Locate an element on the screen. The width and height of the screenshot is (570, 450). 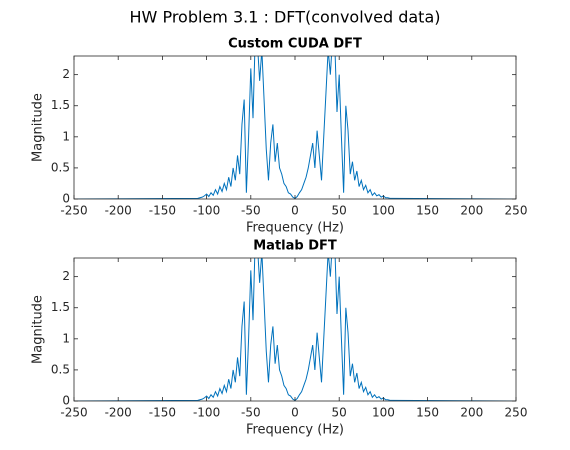
figure-title: HW Problem 3.1 : DFT(convolved data) is located at coordinates (285, 17).